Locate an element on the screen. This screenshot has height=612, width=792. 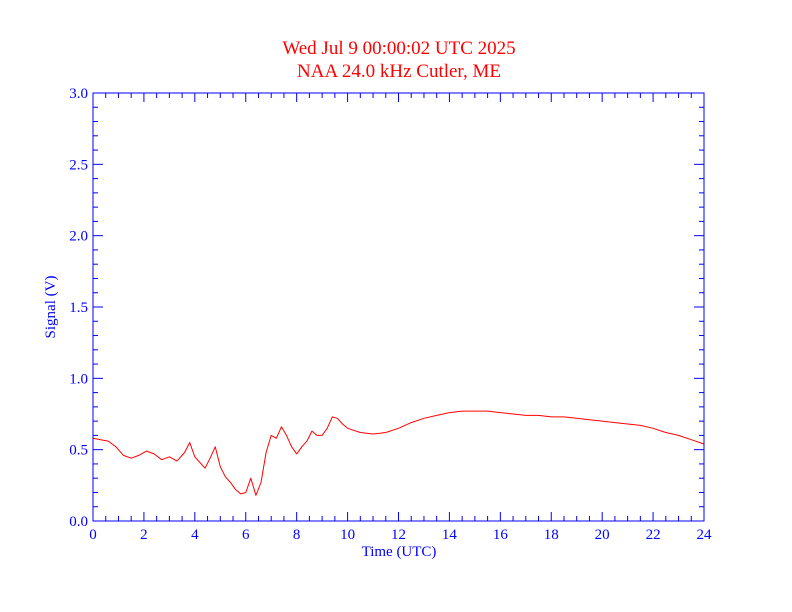
chart-subtitle: NAA 24.0 kHz Cutler, ME is located at coordinates (399, 71).